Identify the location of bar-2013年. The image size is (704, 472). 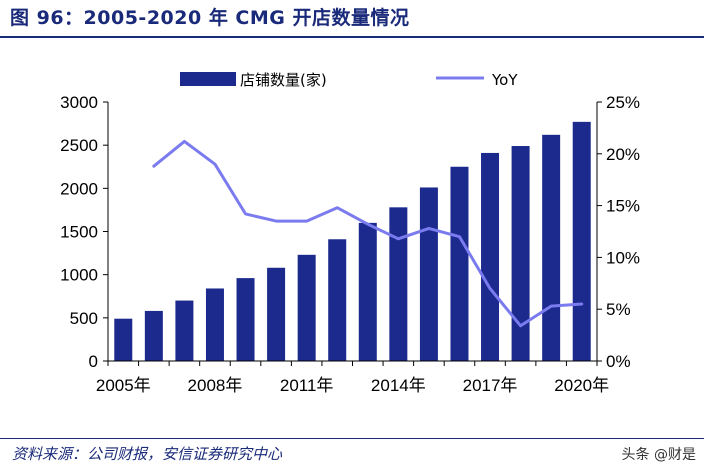
(367, 291).